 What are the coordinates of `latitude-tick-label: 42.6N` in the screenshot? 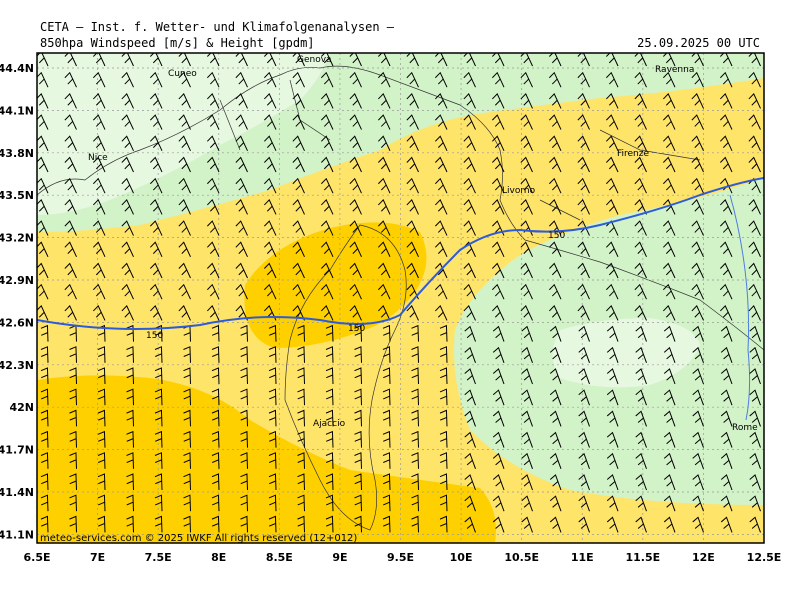 It's located at (17, 322).